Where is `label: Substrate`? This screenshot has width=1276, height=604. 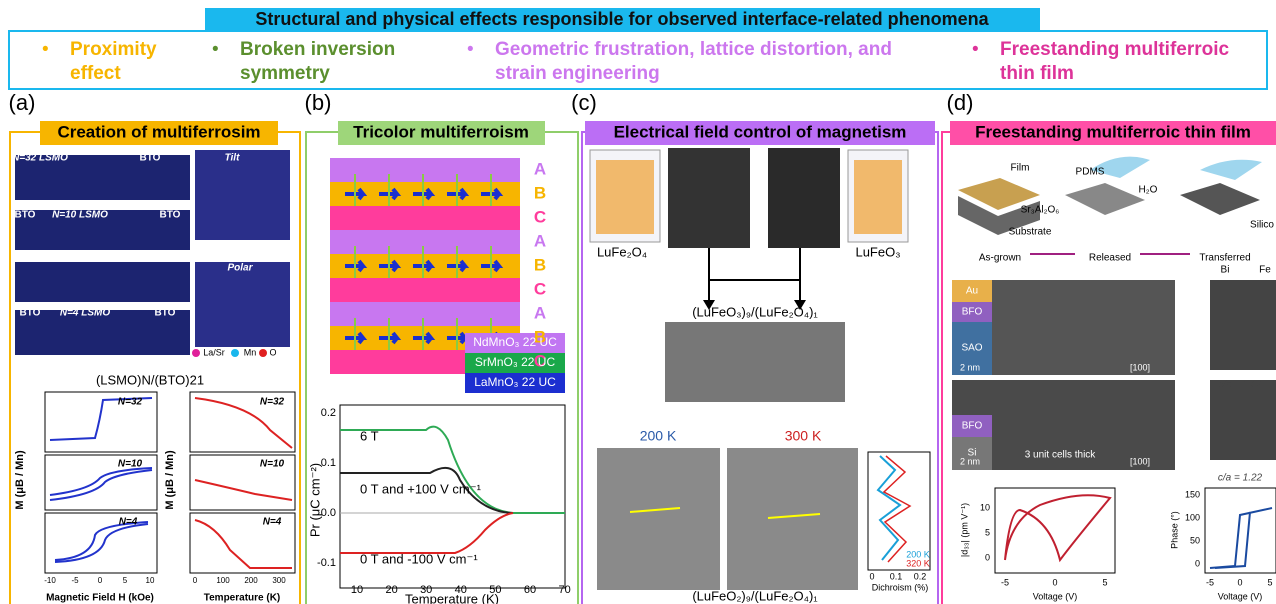
label: Substrate is located at coordinates (1030, 232).